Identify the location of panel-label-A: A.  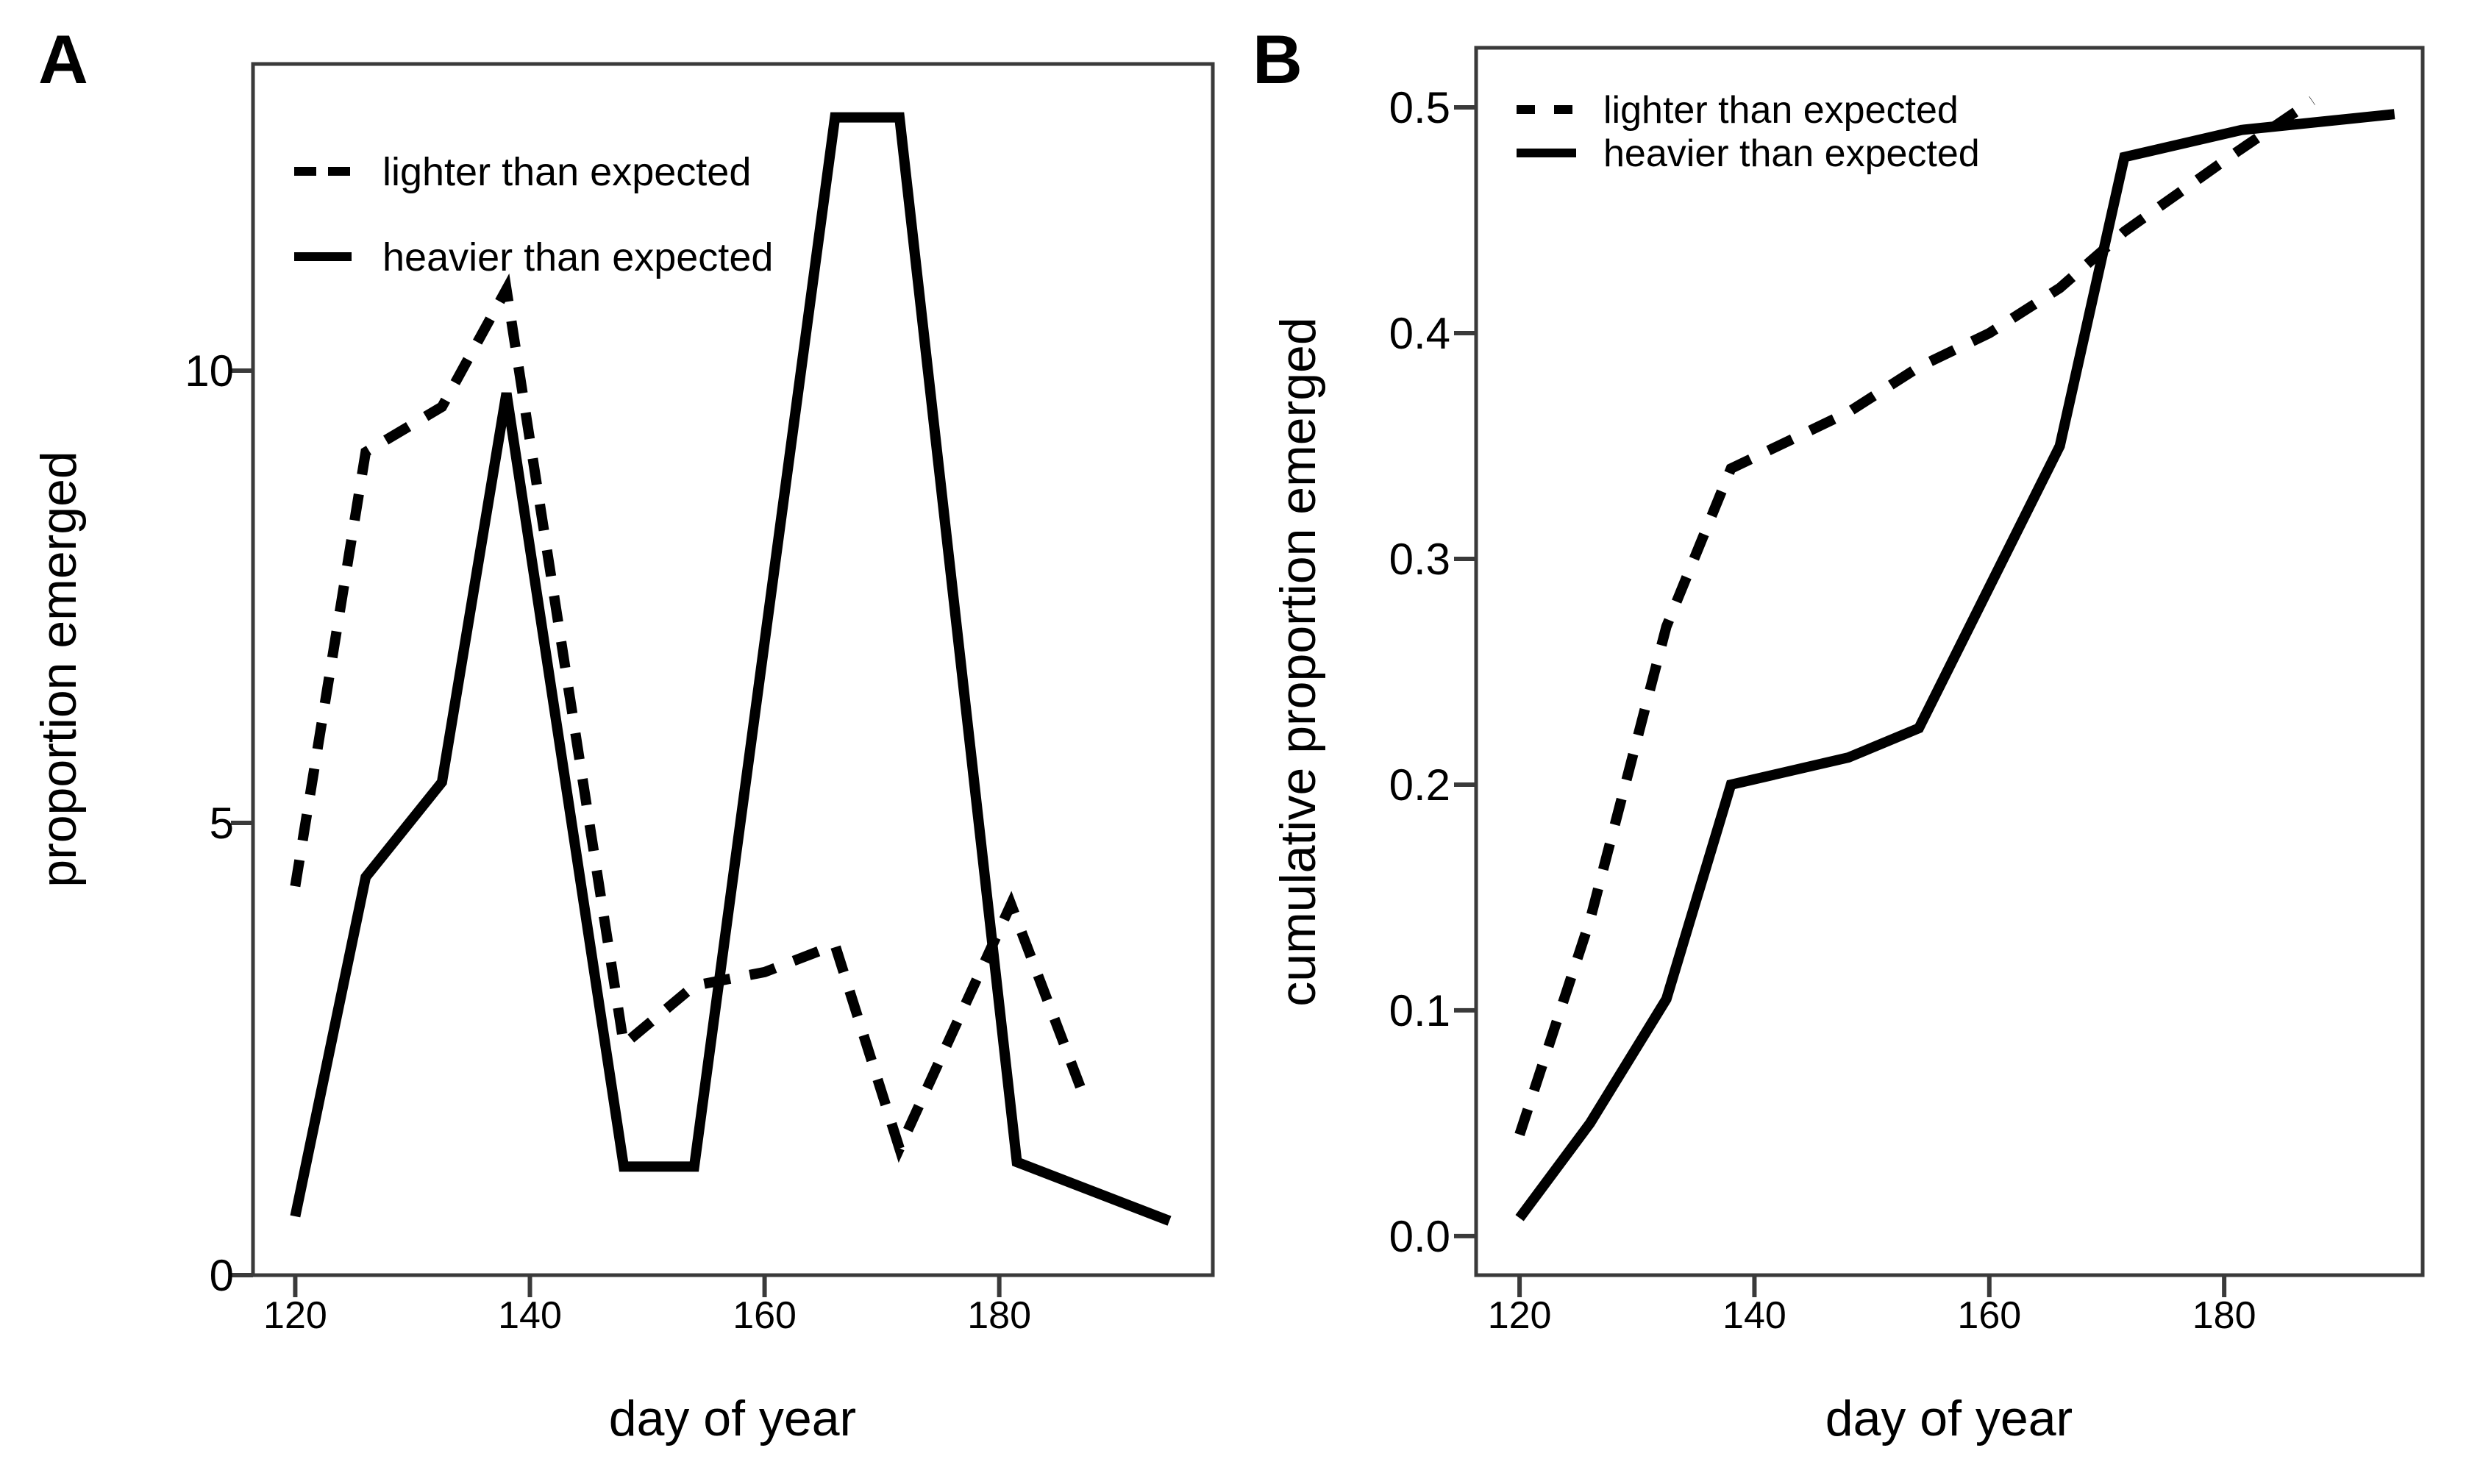
(63, 59).